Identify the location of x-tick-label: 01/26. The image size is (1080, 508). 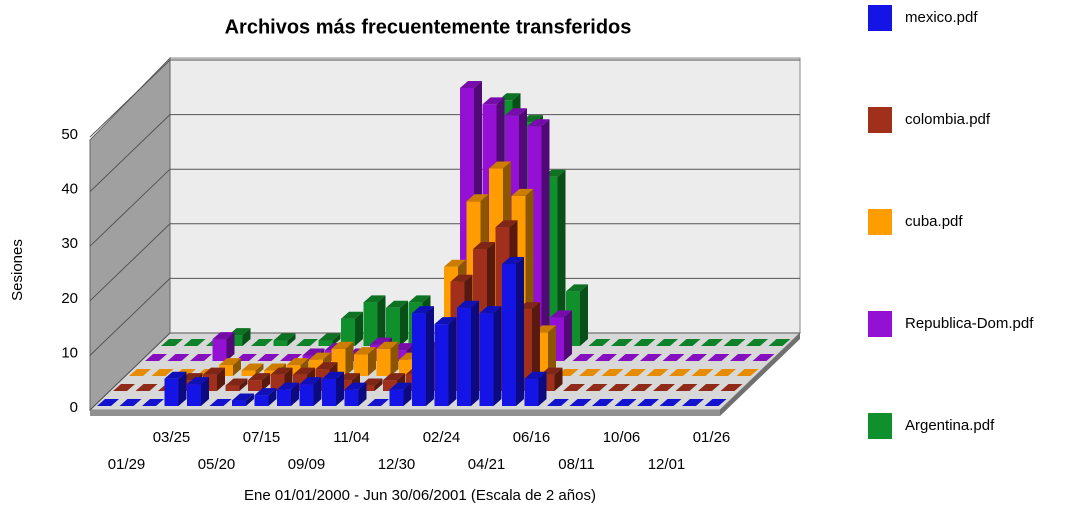
(712, 437).